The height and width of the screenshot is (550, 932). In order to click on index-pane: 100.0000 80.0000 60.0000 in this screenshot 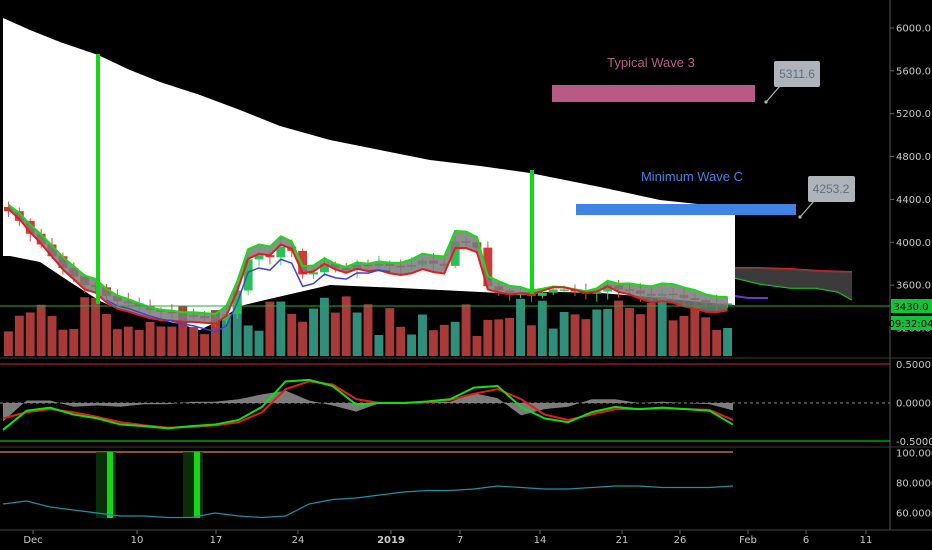, I will do `click(466, 484)`.